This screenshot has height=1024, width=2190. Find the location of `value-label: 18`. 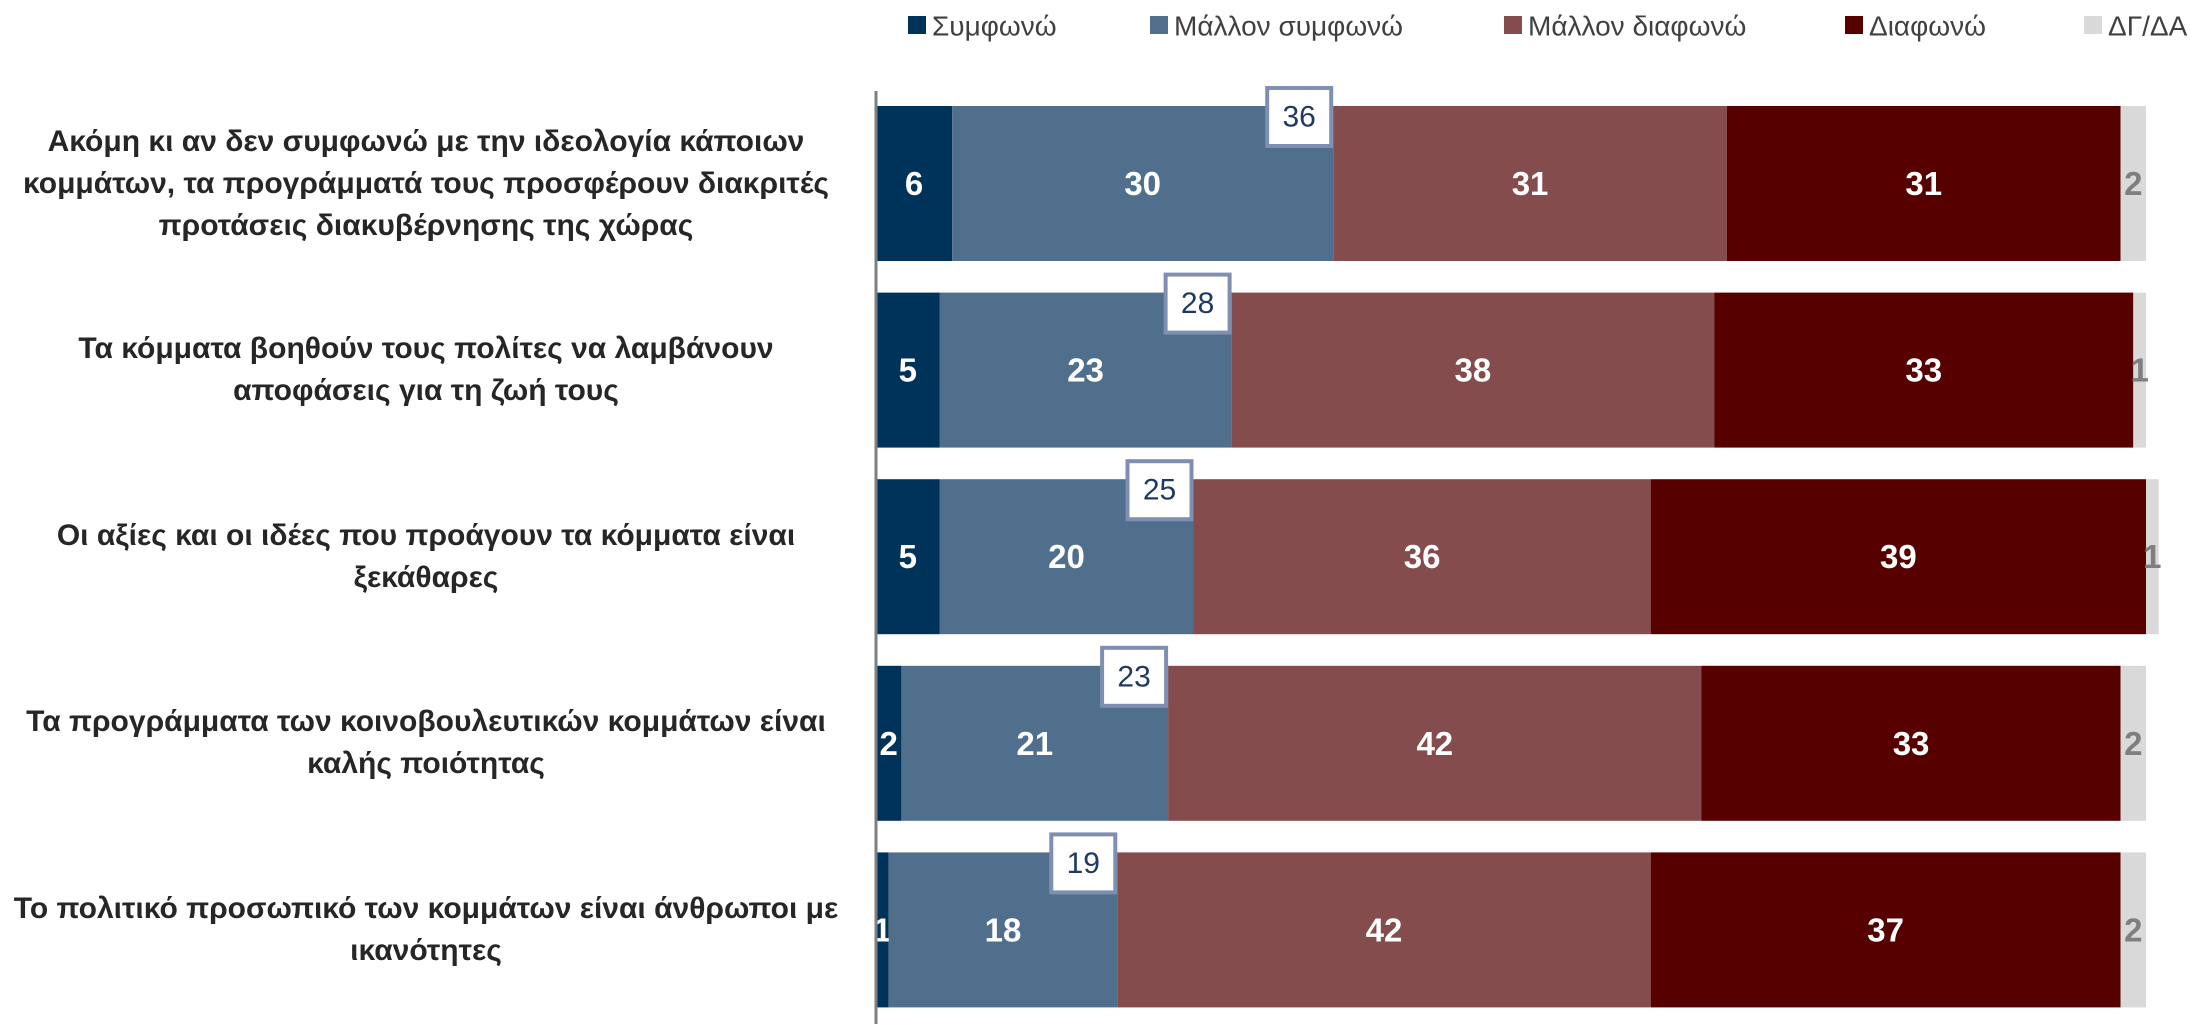

value-label: 18 is located at coordinates (1003, 929).